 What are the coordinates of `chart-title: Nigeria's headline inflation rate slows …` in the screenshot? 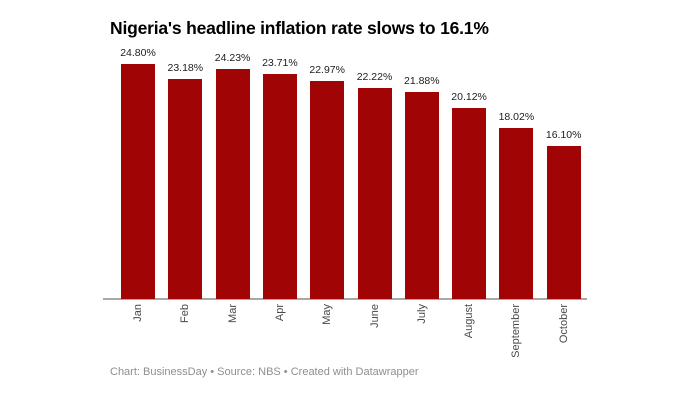 It's located at (299, 28).